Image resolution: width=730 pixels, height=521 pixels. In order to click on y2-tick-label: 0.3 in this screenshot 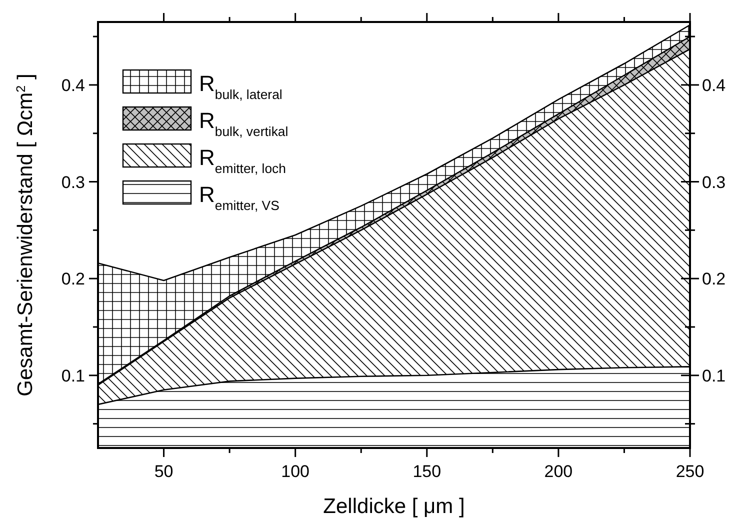, I will do `click(714, 182)`.